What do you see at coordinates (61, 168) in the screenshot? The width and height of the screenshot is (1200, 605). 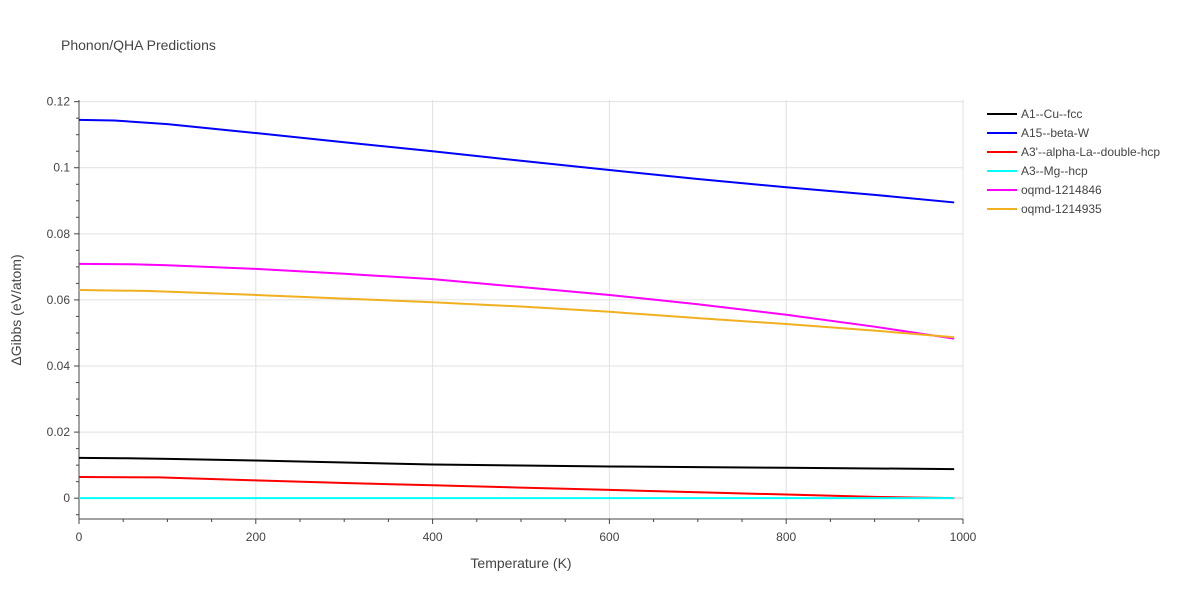 I see `y-tick-label: 0.1` at bounding box center [61, 168].